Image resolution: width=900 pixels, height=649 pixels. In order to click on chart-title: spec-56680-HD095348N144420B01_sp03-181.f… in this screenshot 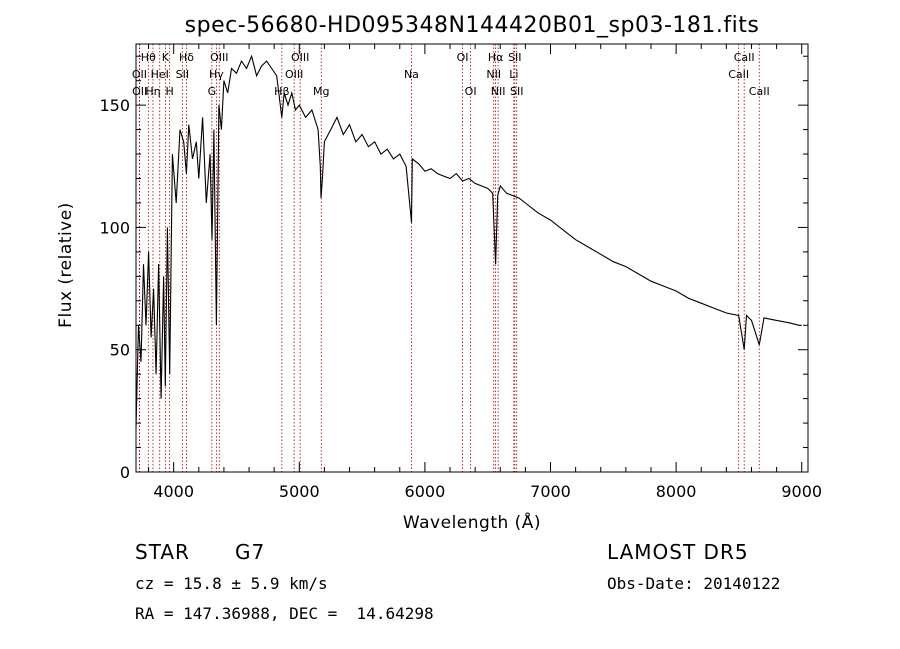, I will do `click(472, 25)`.